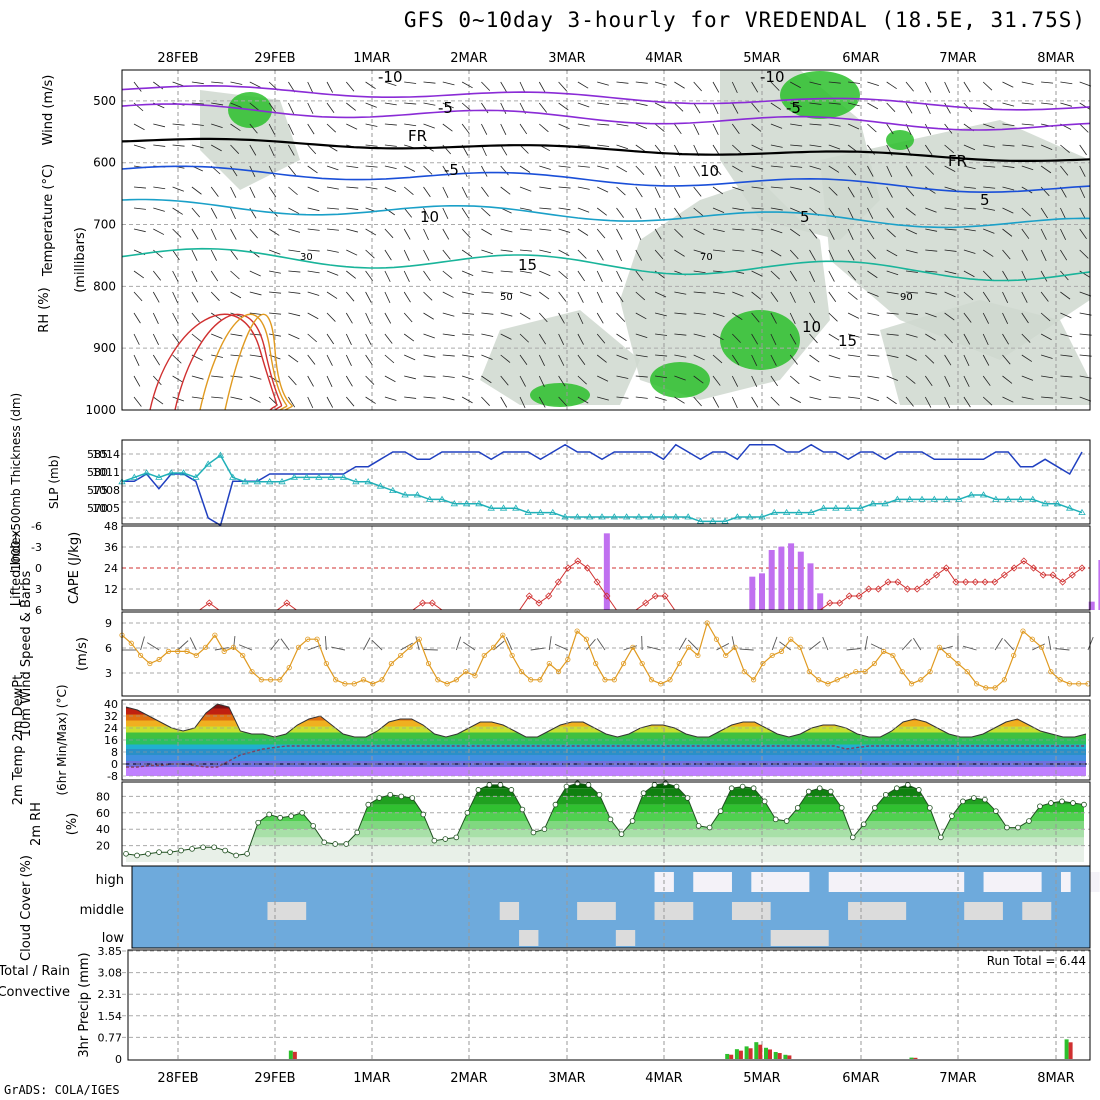  What do you see at coordinates (110, 1037) in the screenshot?
I see `precip-tick: 0.77` at bounding box center [110, 1037].